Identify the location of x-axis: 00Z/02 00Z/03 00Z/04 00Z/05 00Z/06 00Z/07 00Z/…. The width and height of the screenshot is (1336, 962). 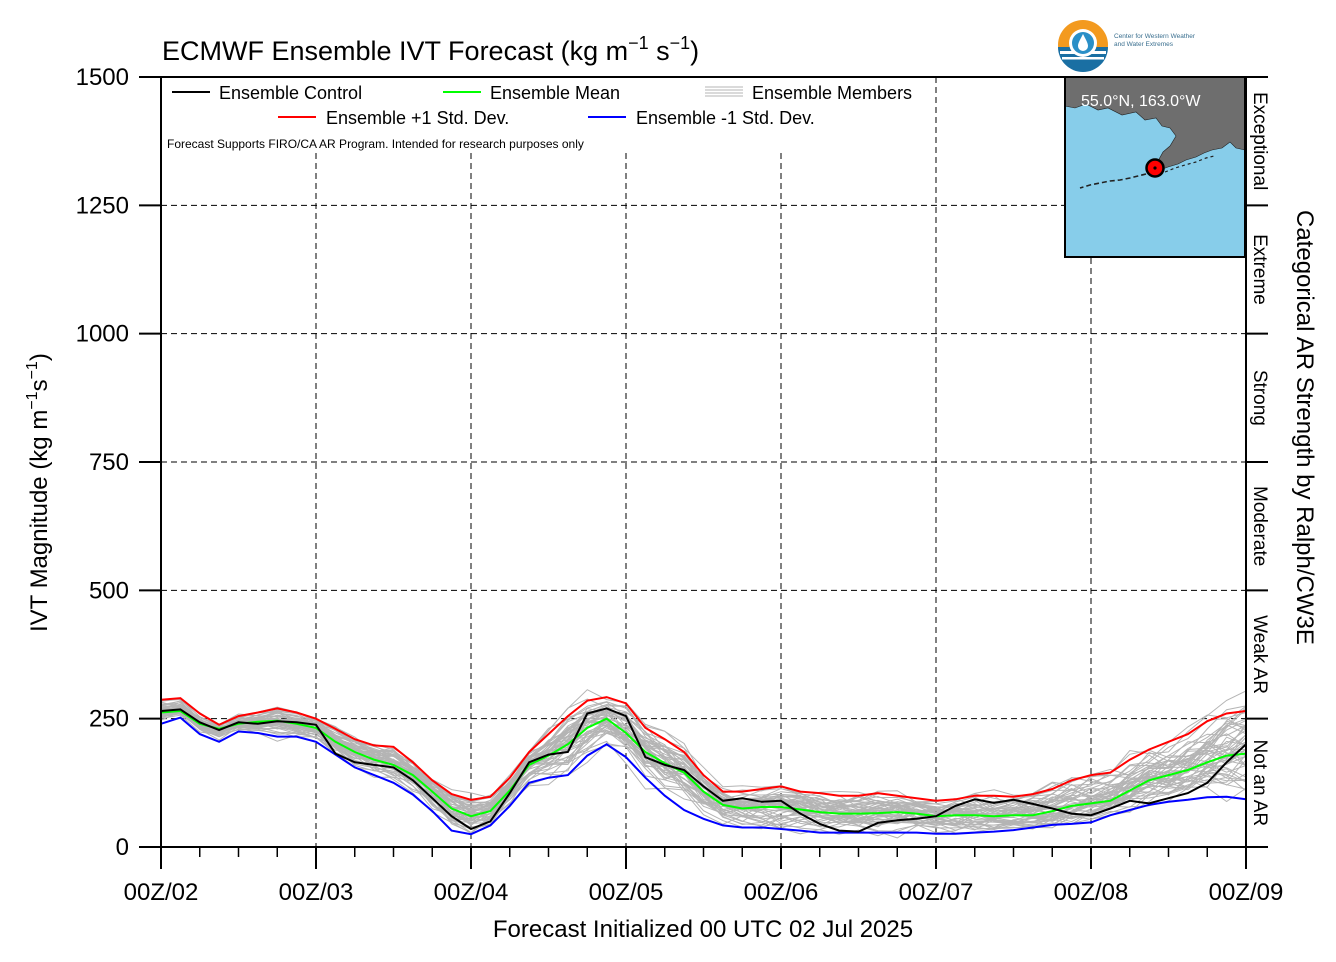
(704, 876).